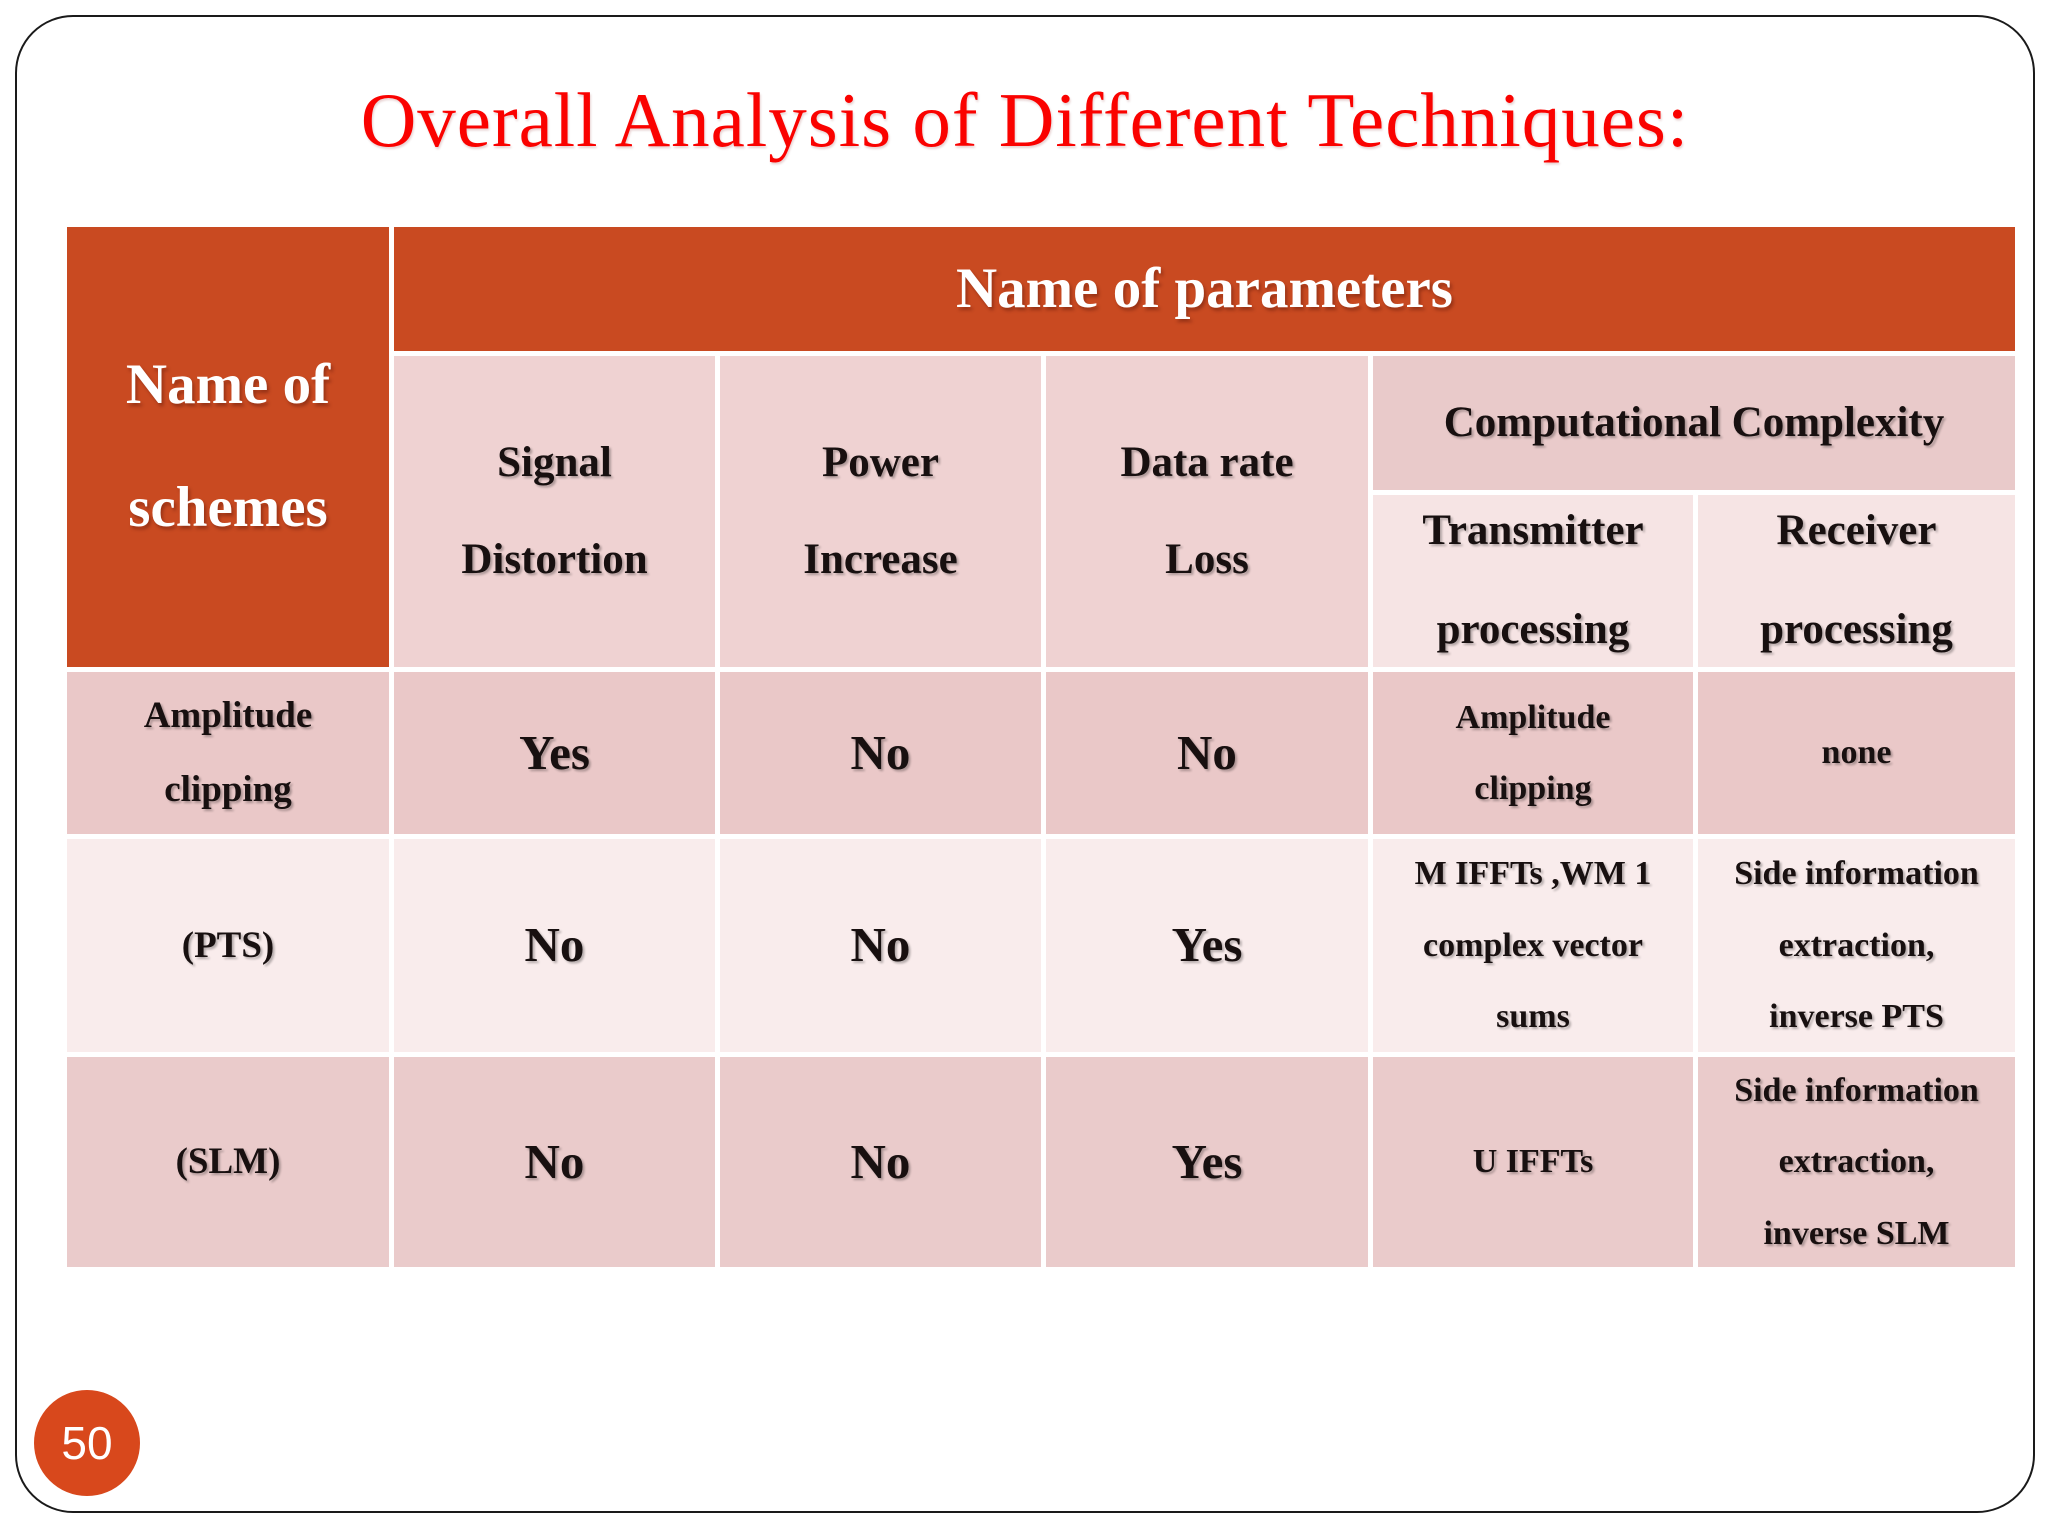 Image resolution: width=2048 pixels, height=1536 pixels. I want to click on row-amplitude-receiver-cell: none, so click(1856, 753).